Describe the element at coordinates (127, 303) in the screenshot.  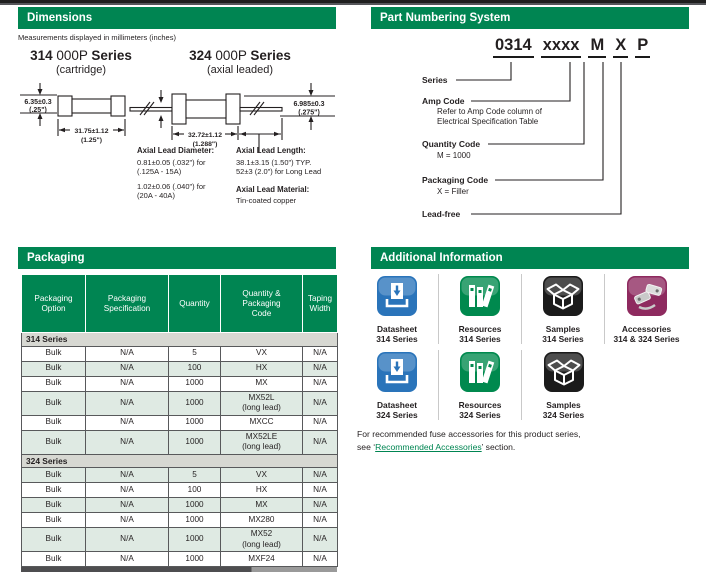
I see `col-packaging-specification: Packaging Specification` at that location.